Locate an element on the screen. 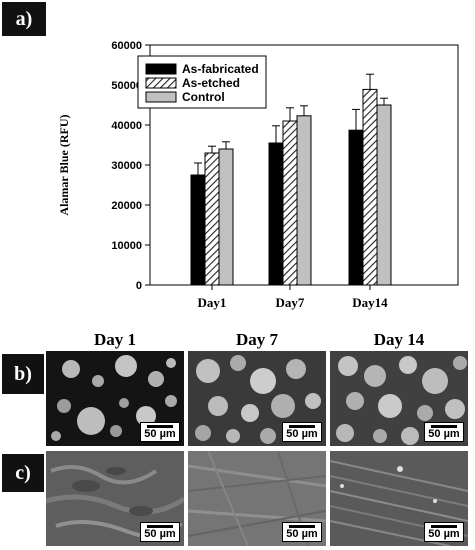 Image resolution: width=475 pixels, height=550 pixels. bar-control-day7 is located at coordinates (304, 200).